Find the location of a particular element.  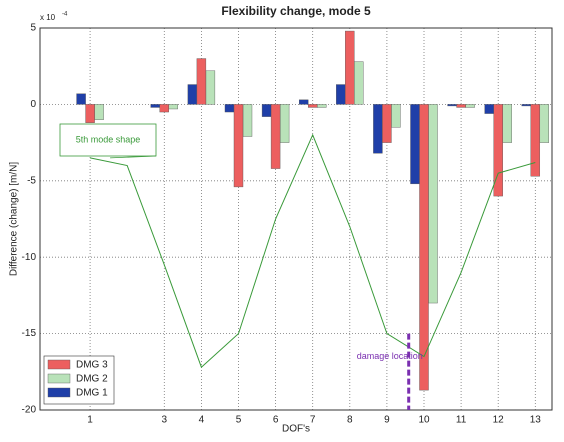

x-tick-label: 3 is located at coordinates (165, 420).